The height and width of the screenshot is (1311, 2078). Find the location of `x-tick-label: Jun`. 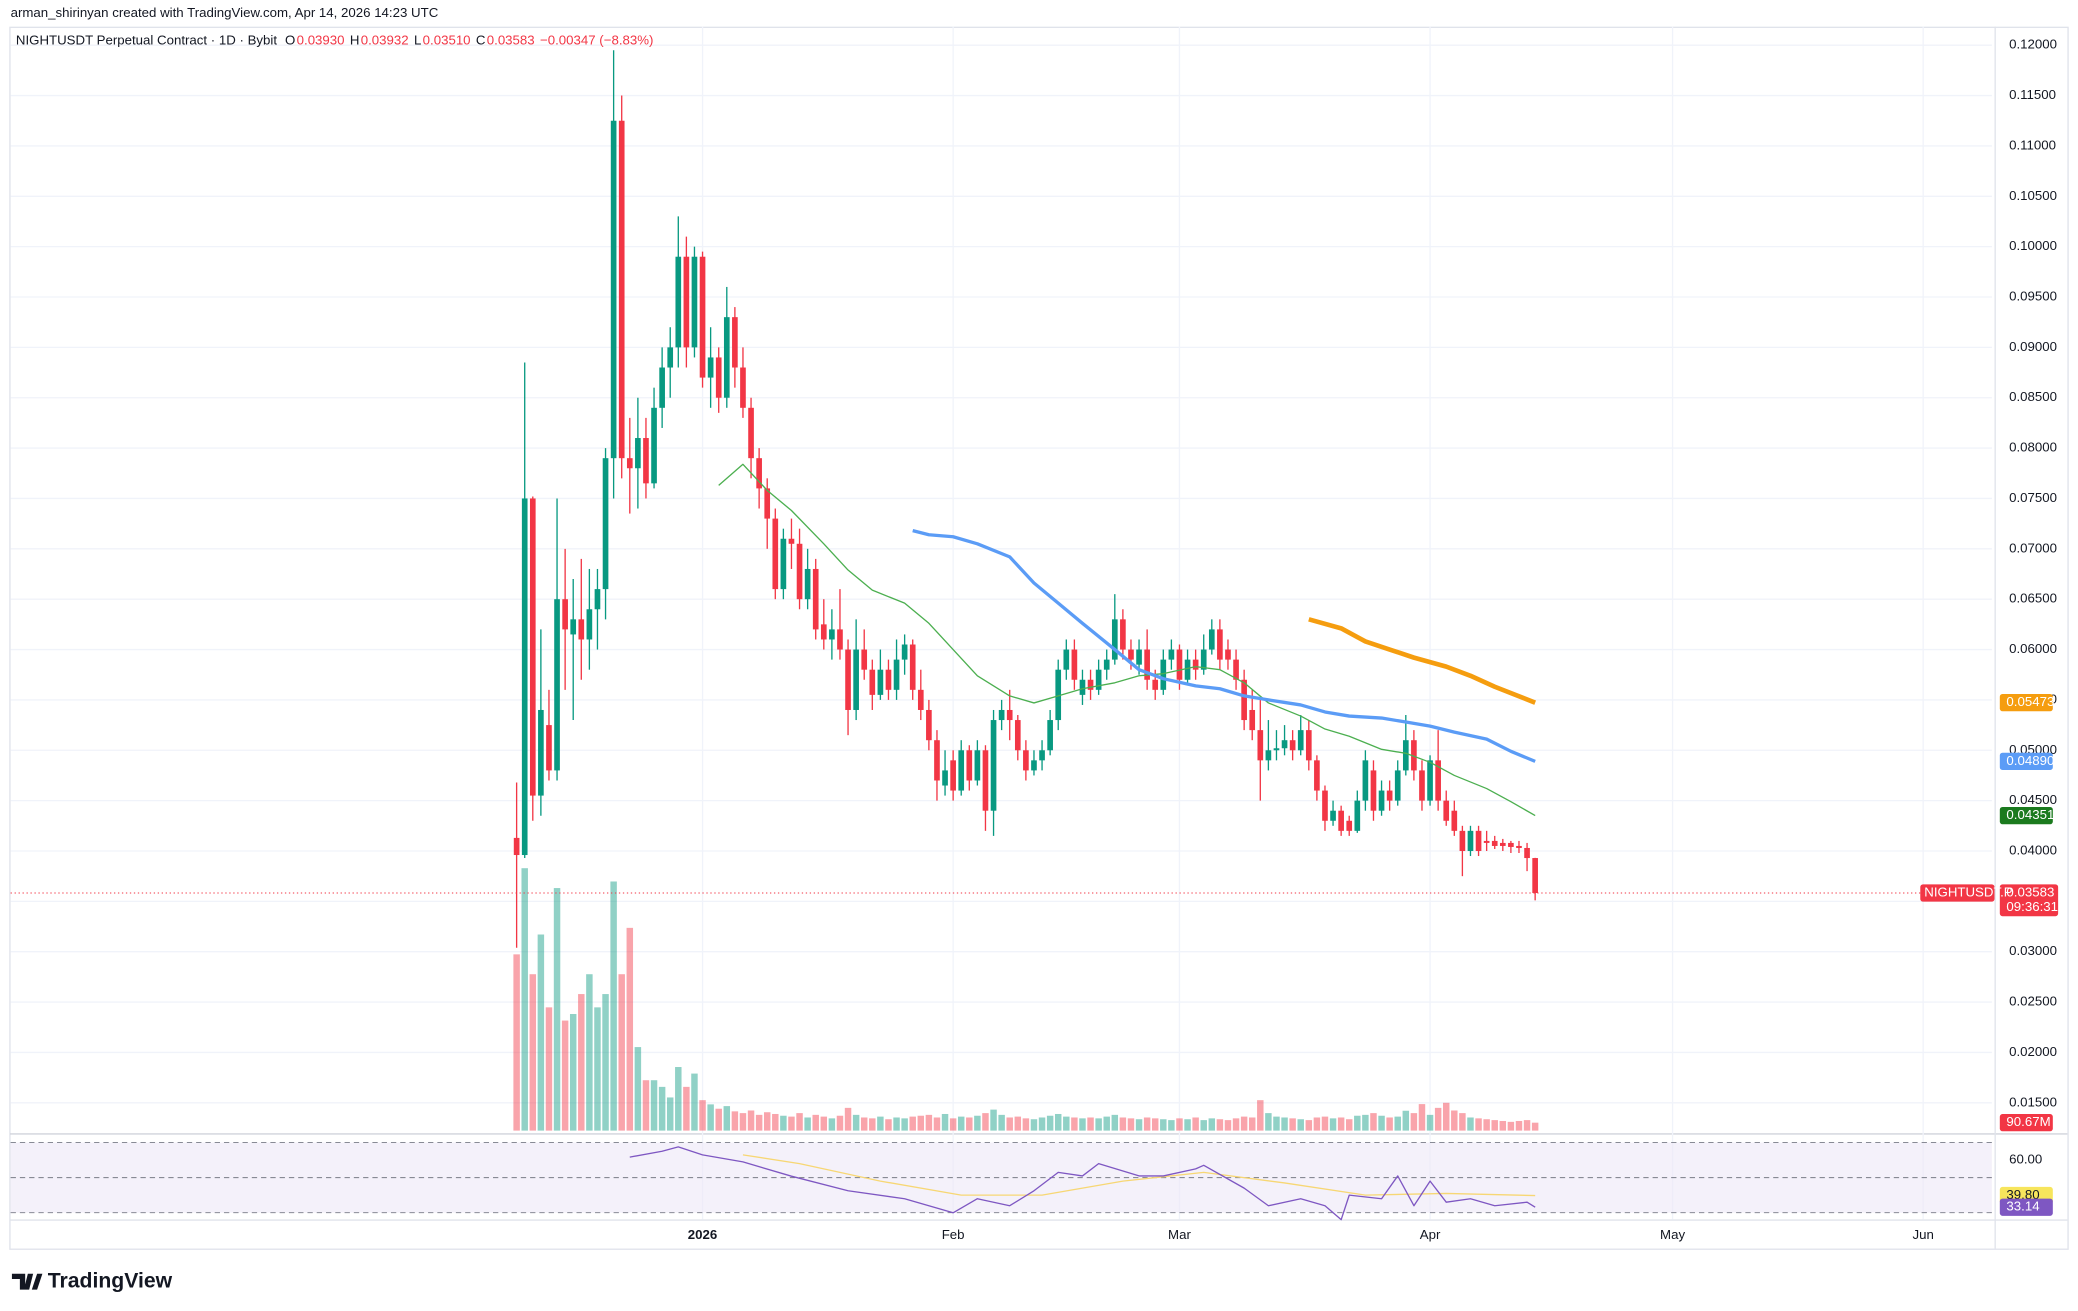

x-tick-label: Jun is located at coordinates (1922, 1234).